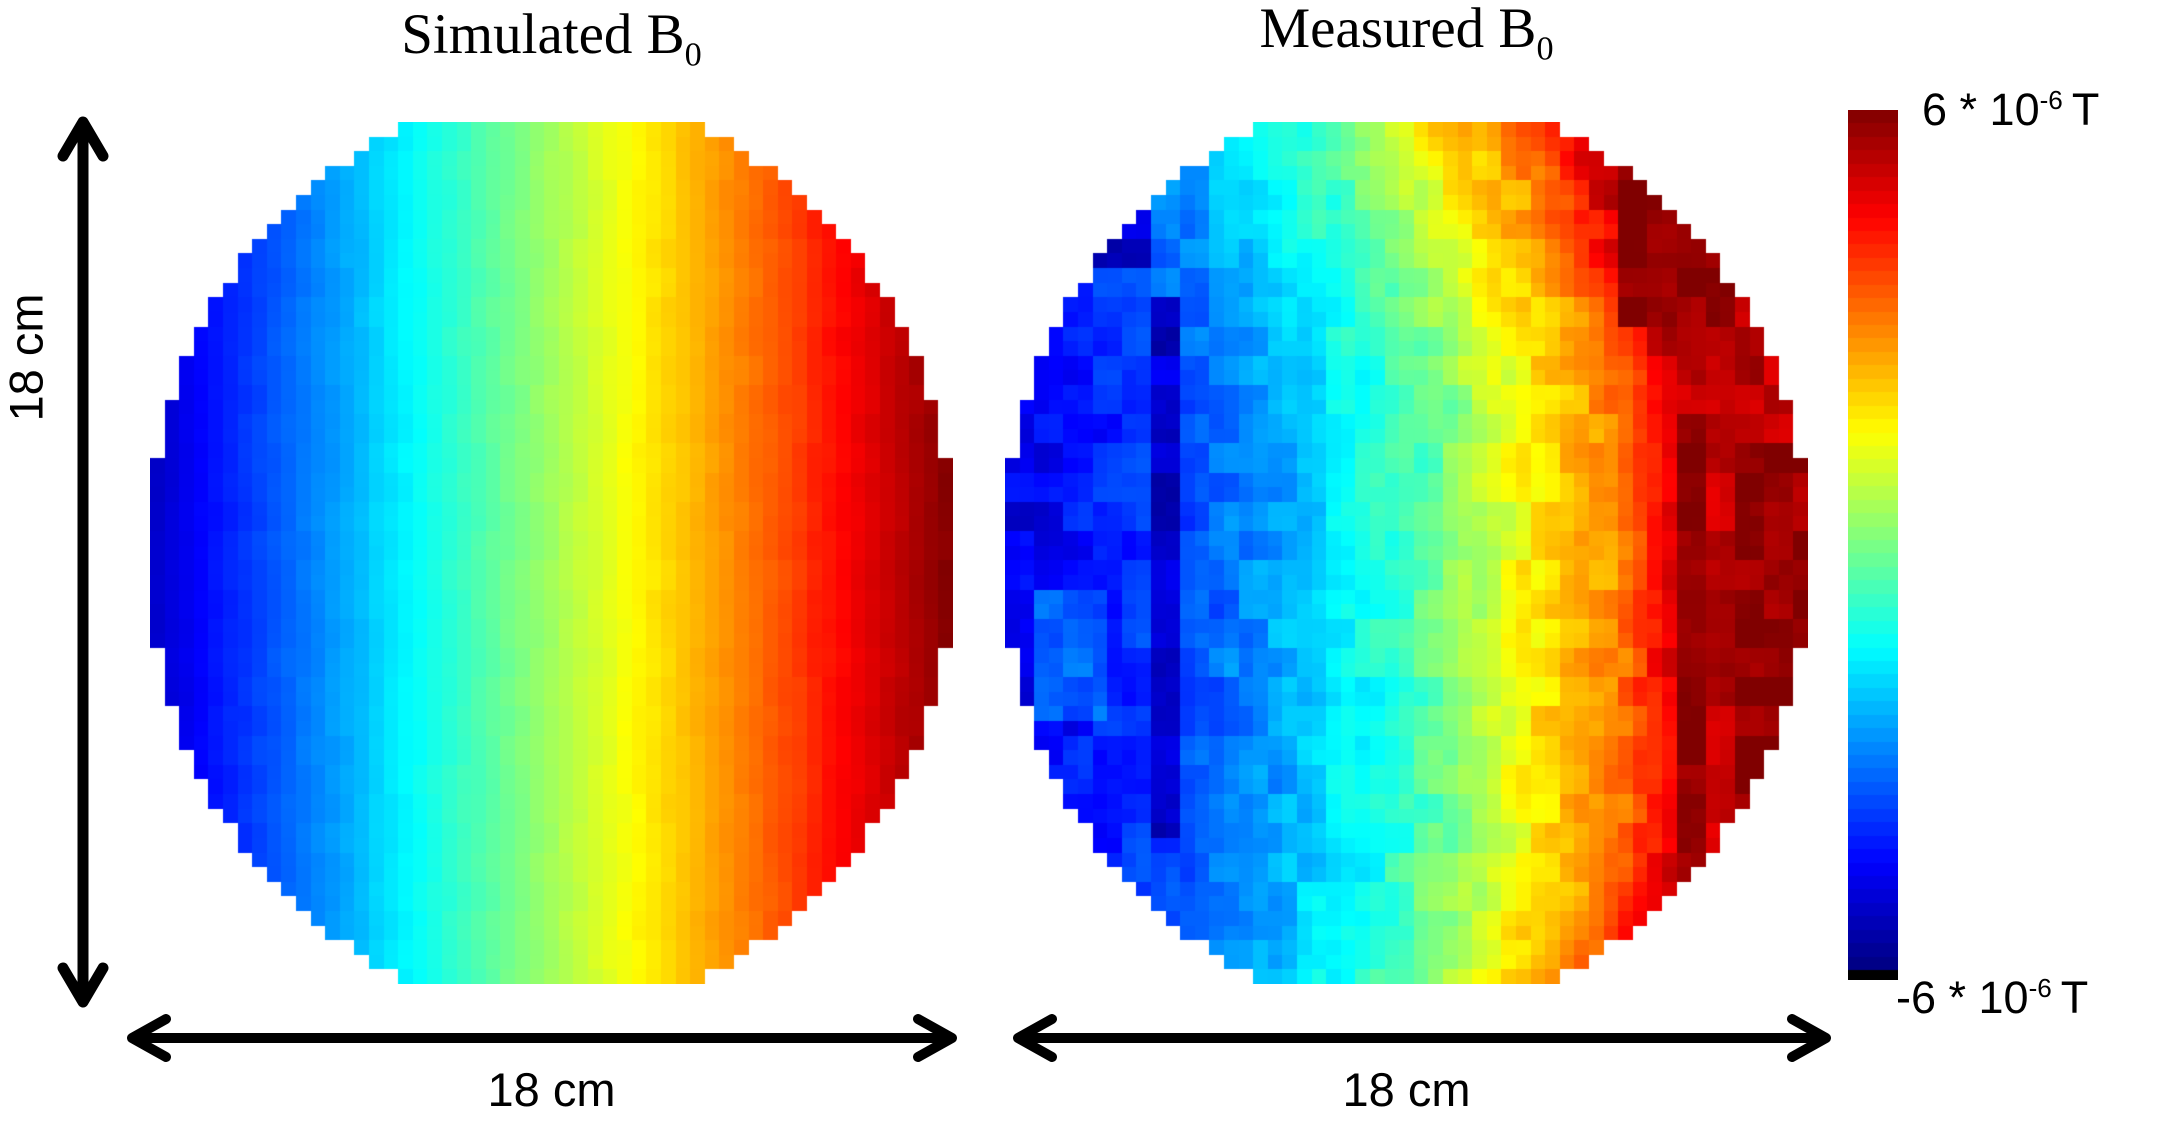 The width and height of the screenshot is (2158, 1133). I want to click on arrow-head-down-icon, so click(83, 985).